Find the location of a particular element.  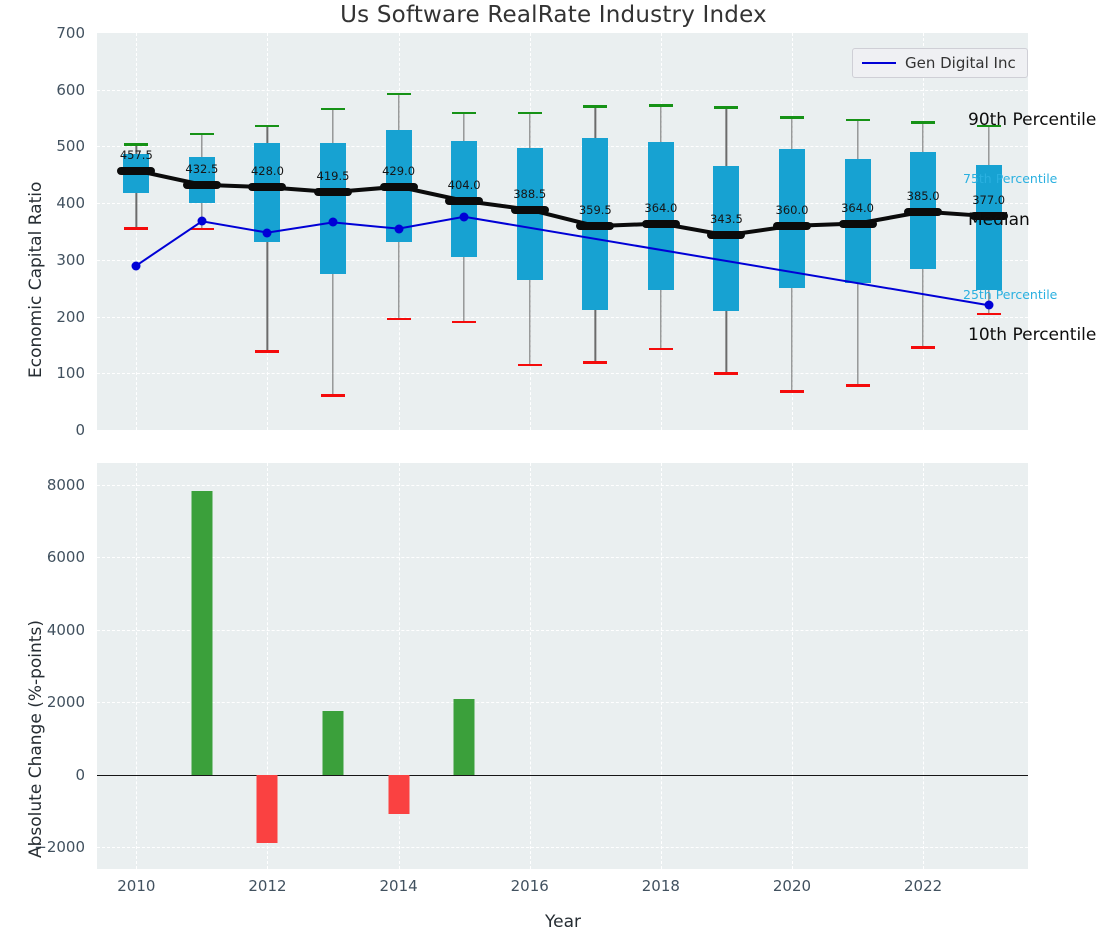

legend-label: Gen Digital Inc is located at coordinates (960, 63).